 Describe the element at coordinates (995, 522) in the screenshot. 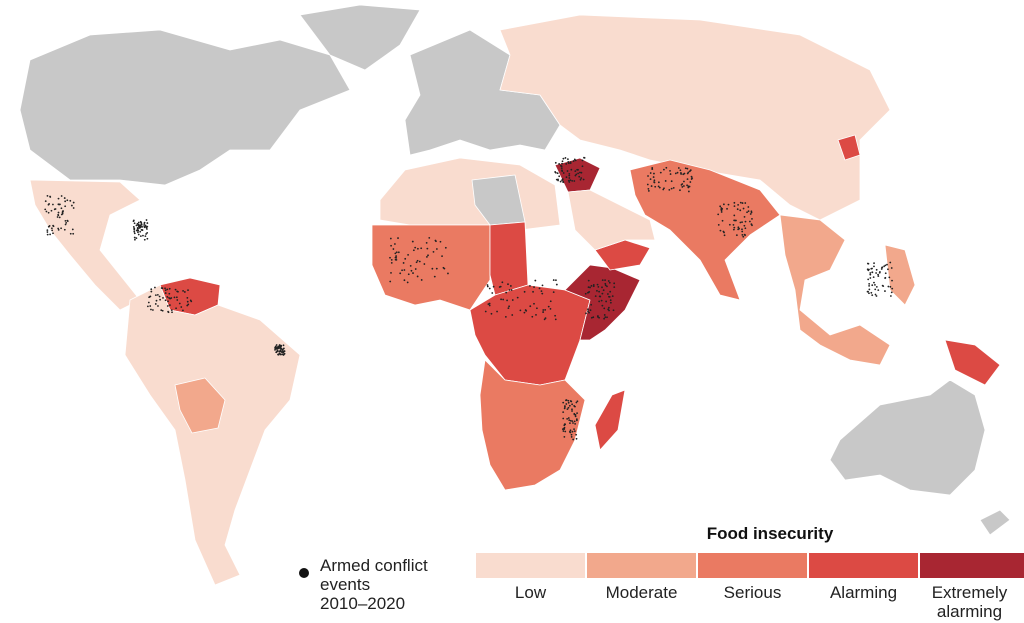

I see `region-new-zealand` at that location.